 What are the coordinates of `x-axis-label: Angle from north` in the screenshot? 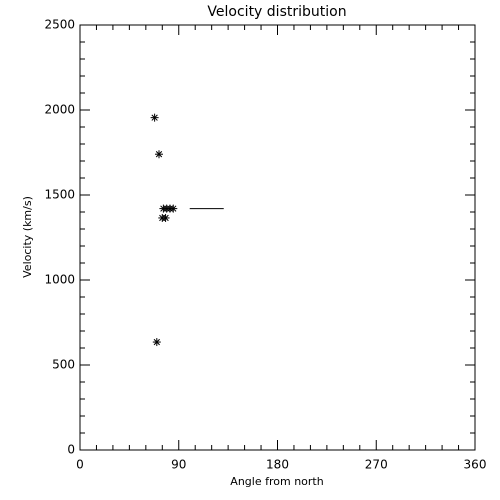 It's located at (276, 481).